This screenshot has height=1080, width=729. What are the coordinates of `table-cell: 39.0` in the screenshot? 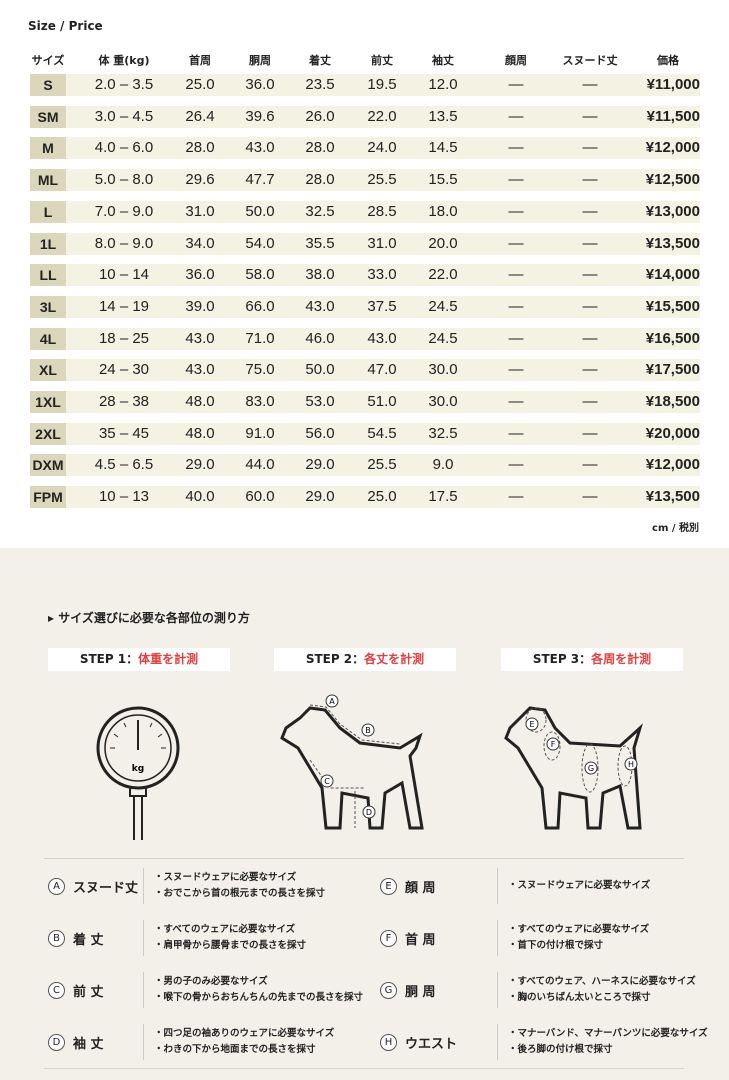 It's located at (200, 306).